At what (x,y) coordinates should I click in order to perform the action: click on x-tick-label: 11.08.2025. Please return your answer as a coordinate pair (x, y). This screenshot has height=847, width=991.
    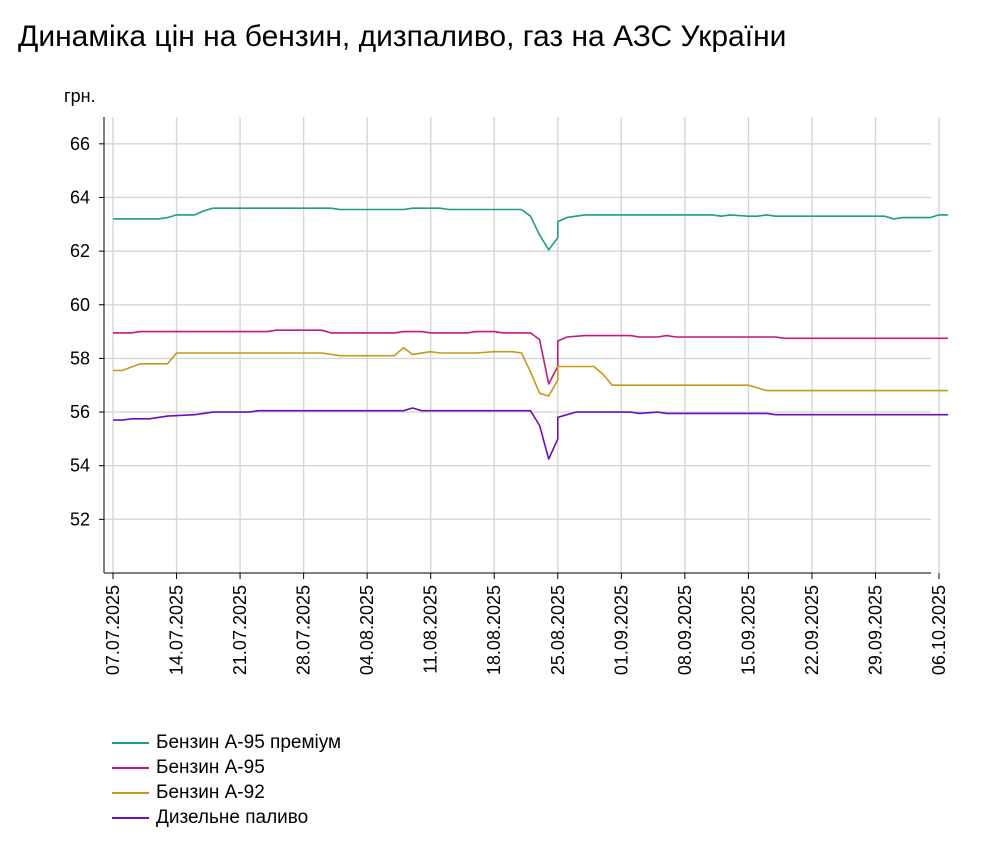
    Looking at the image, I should click on (431, 629).